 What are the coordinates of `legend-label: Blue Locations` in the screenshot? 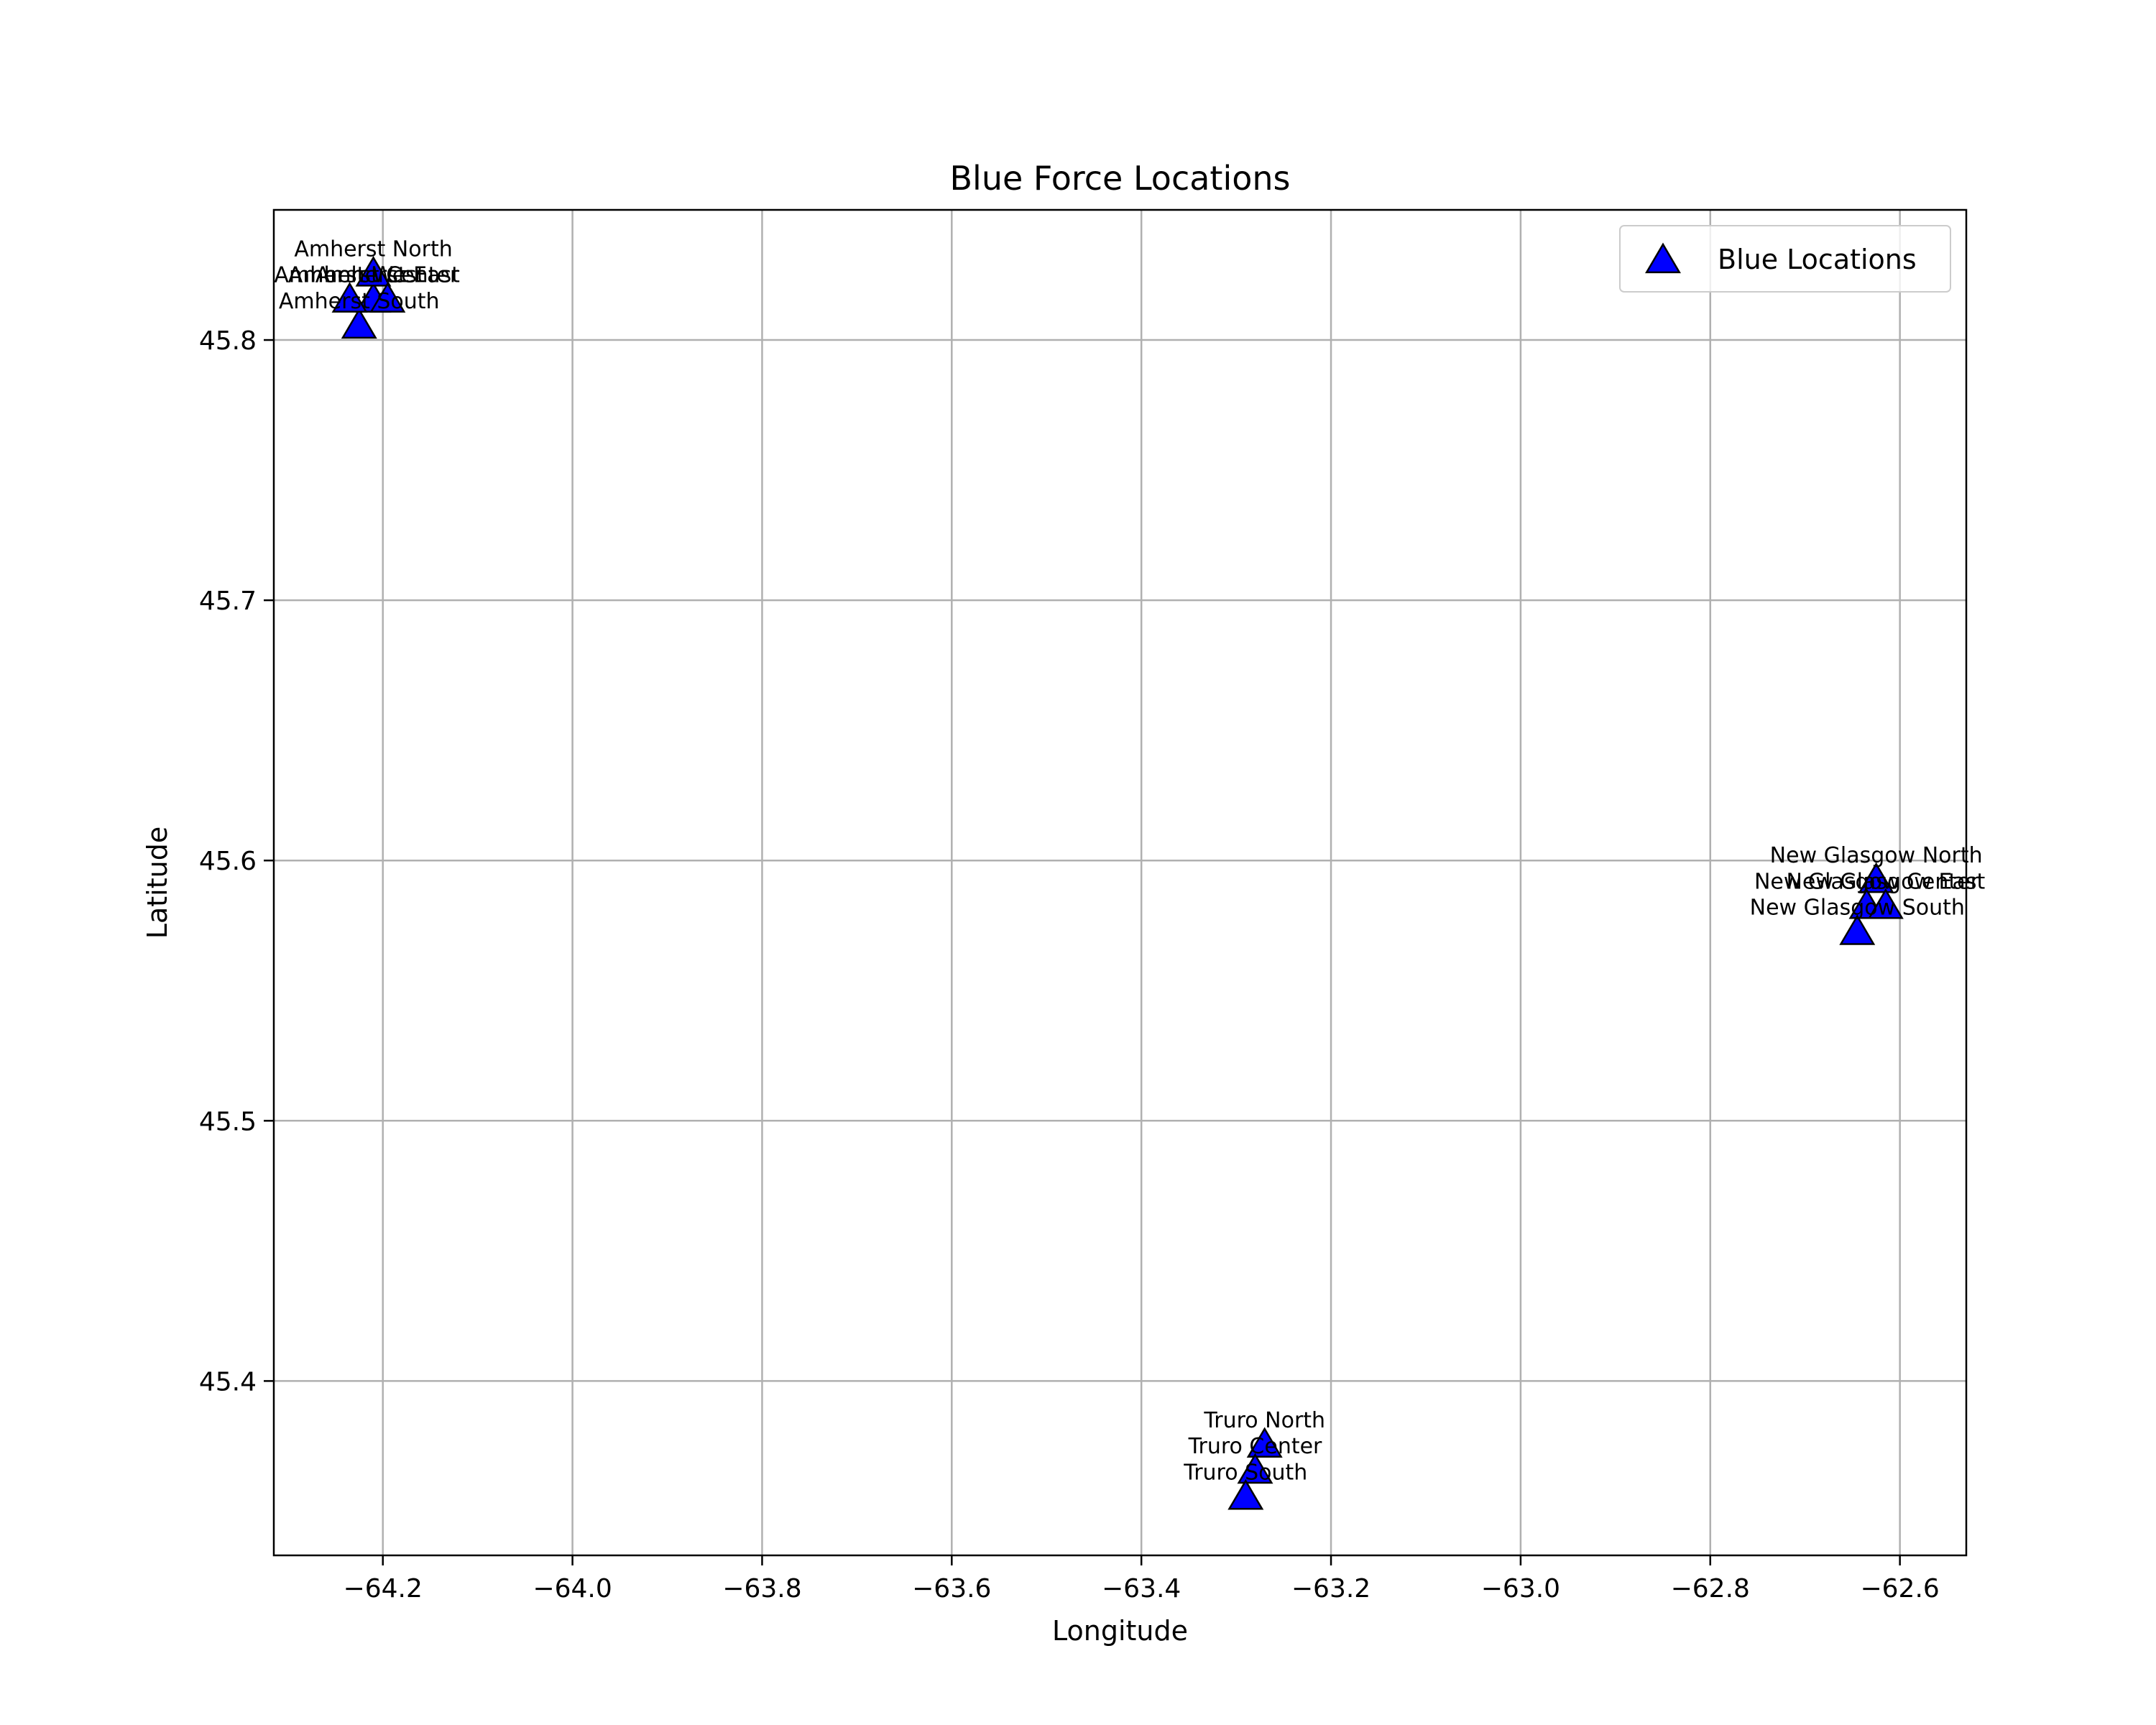 It's located at (1818, 259).